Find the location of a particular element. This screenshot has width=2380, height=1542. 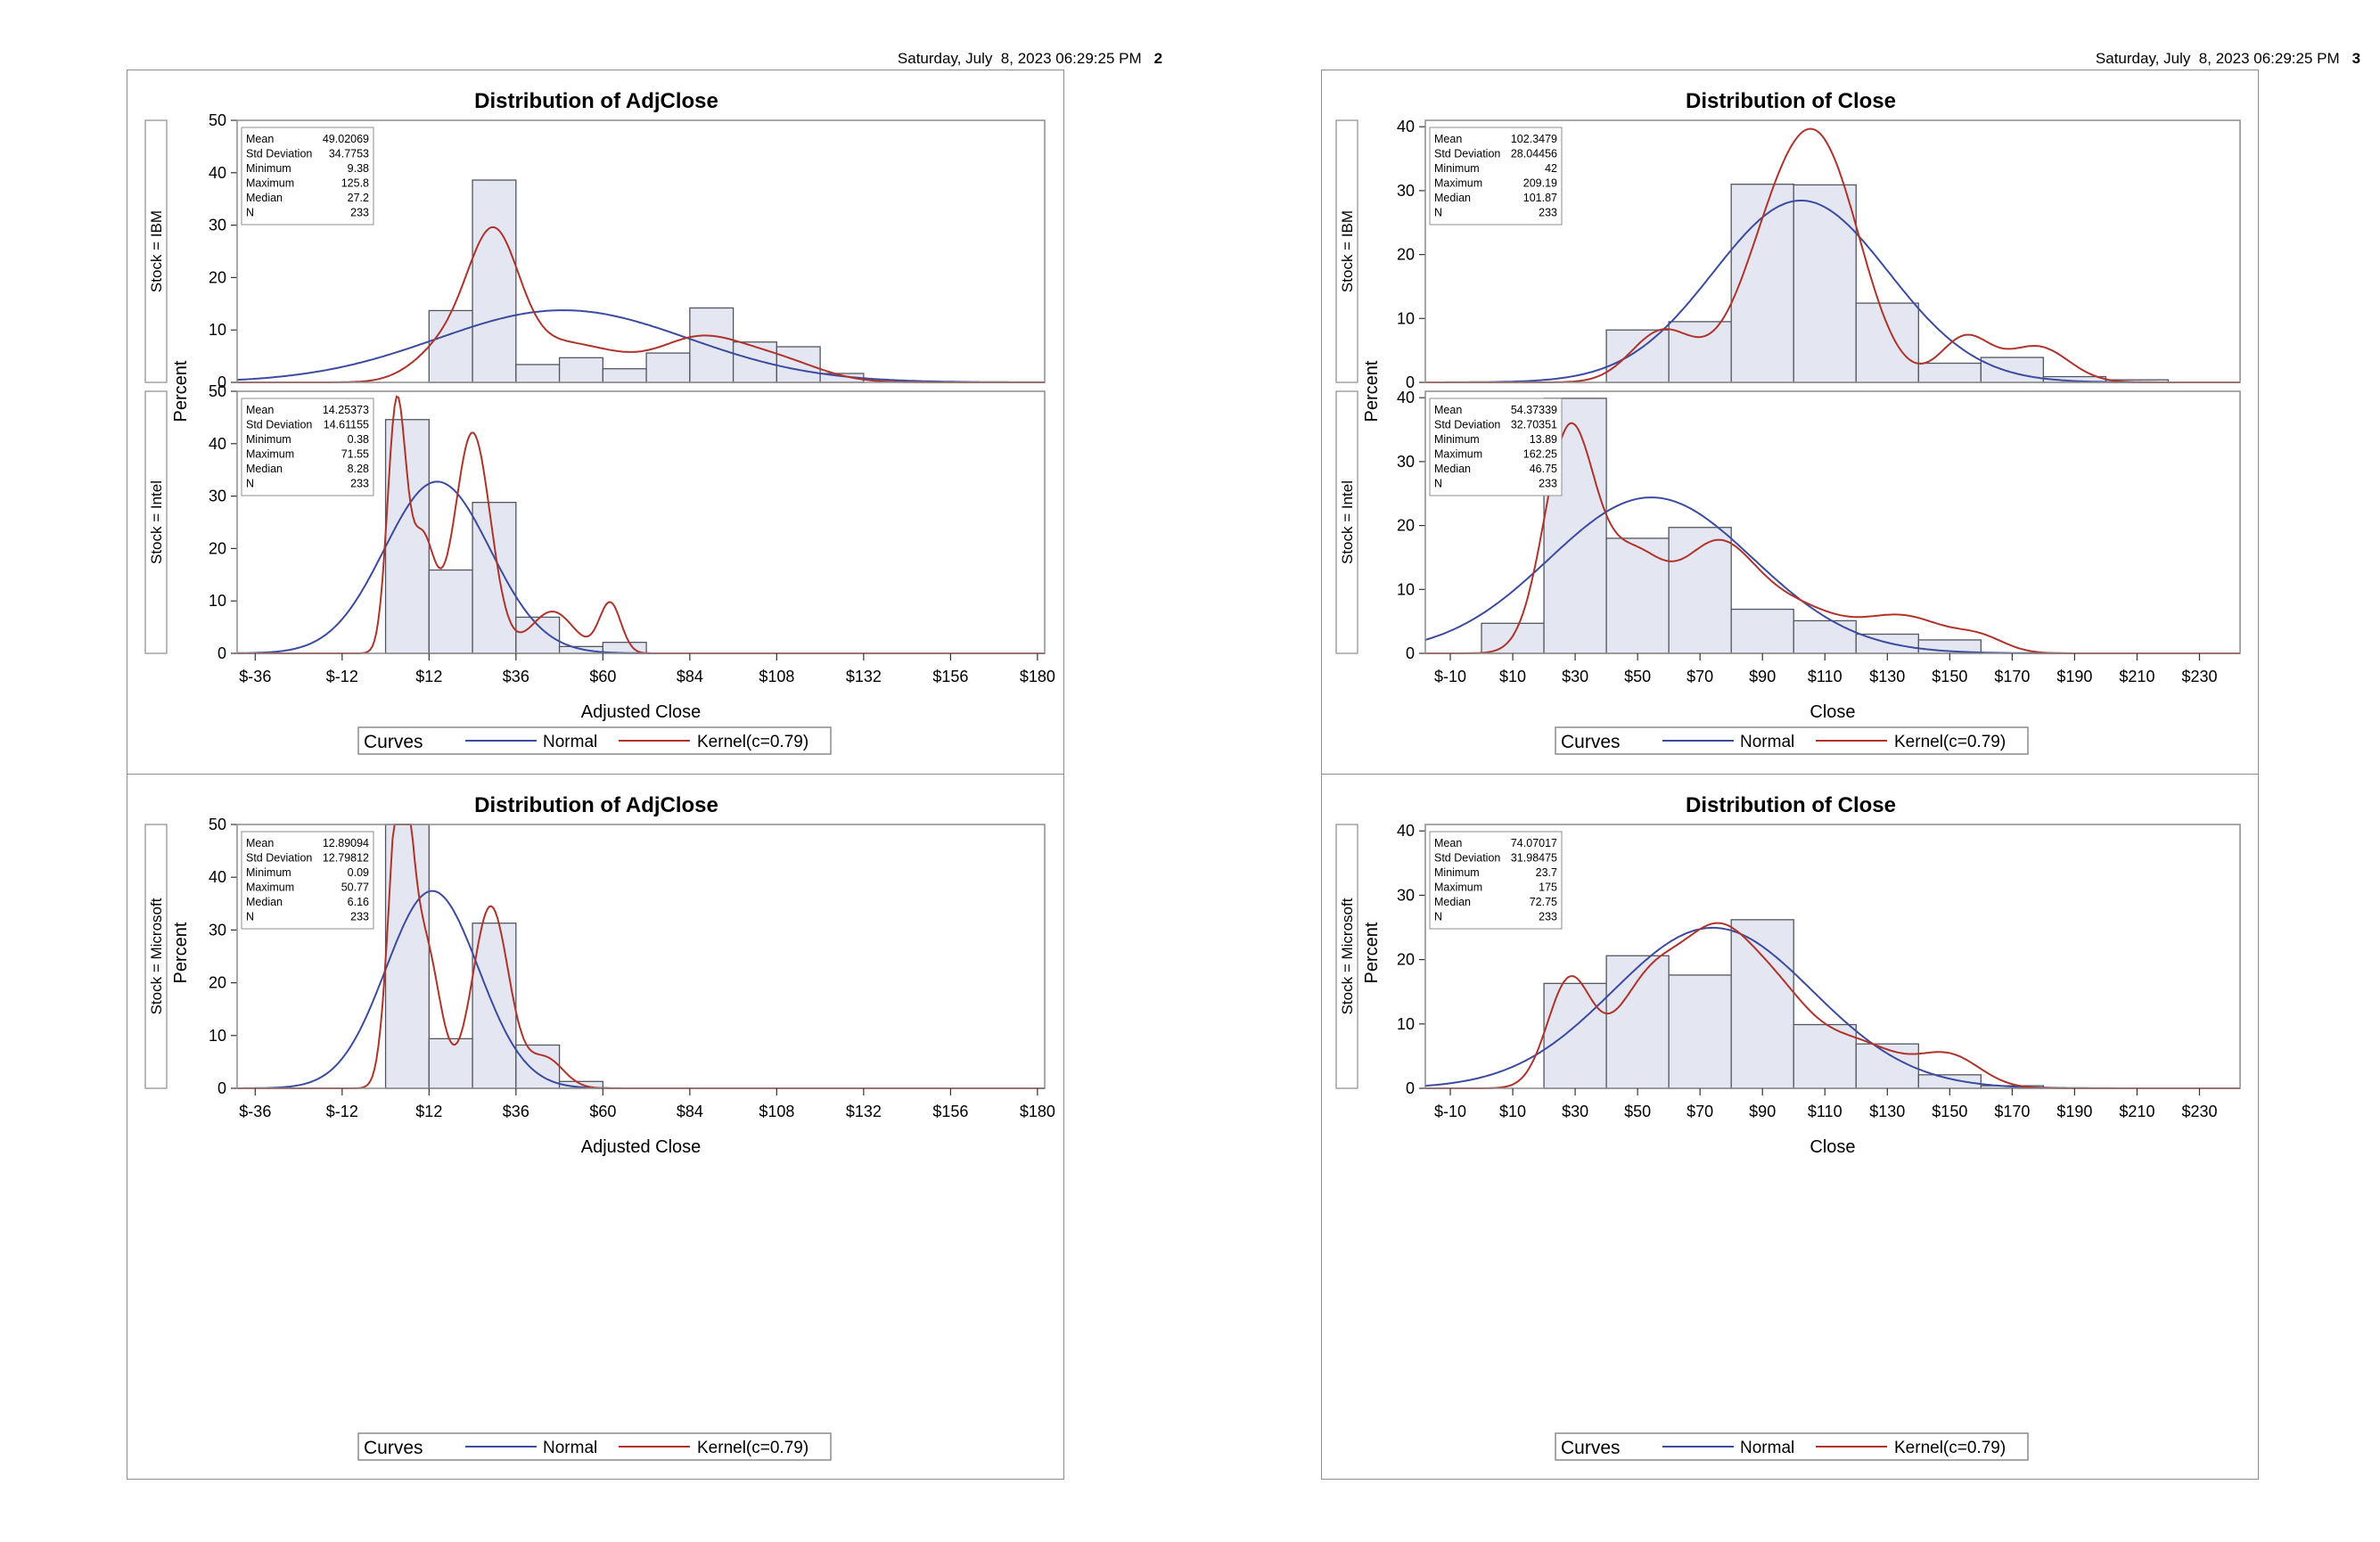

legend: Curves Normal Kernel(c=0.79) is located at coordinates (1792, 1446).